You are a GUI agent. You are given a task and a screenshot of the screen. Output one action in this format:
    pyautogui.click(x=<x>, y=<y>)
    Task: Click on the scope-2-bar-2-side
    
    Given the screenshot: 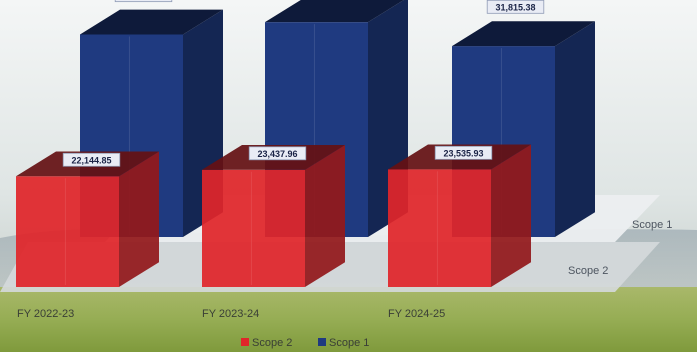 What is the action you would take?
    pyautogui.click(x=511, y=215)
    